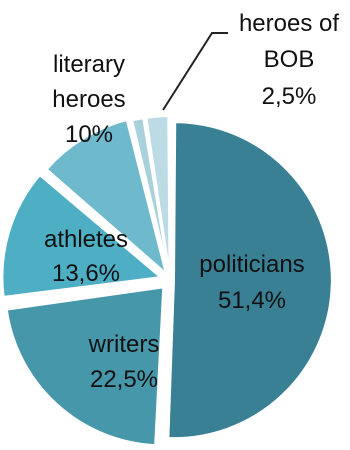 The image size is (350, 450). I want to click on label-writers: writers, so click(124, 344).